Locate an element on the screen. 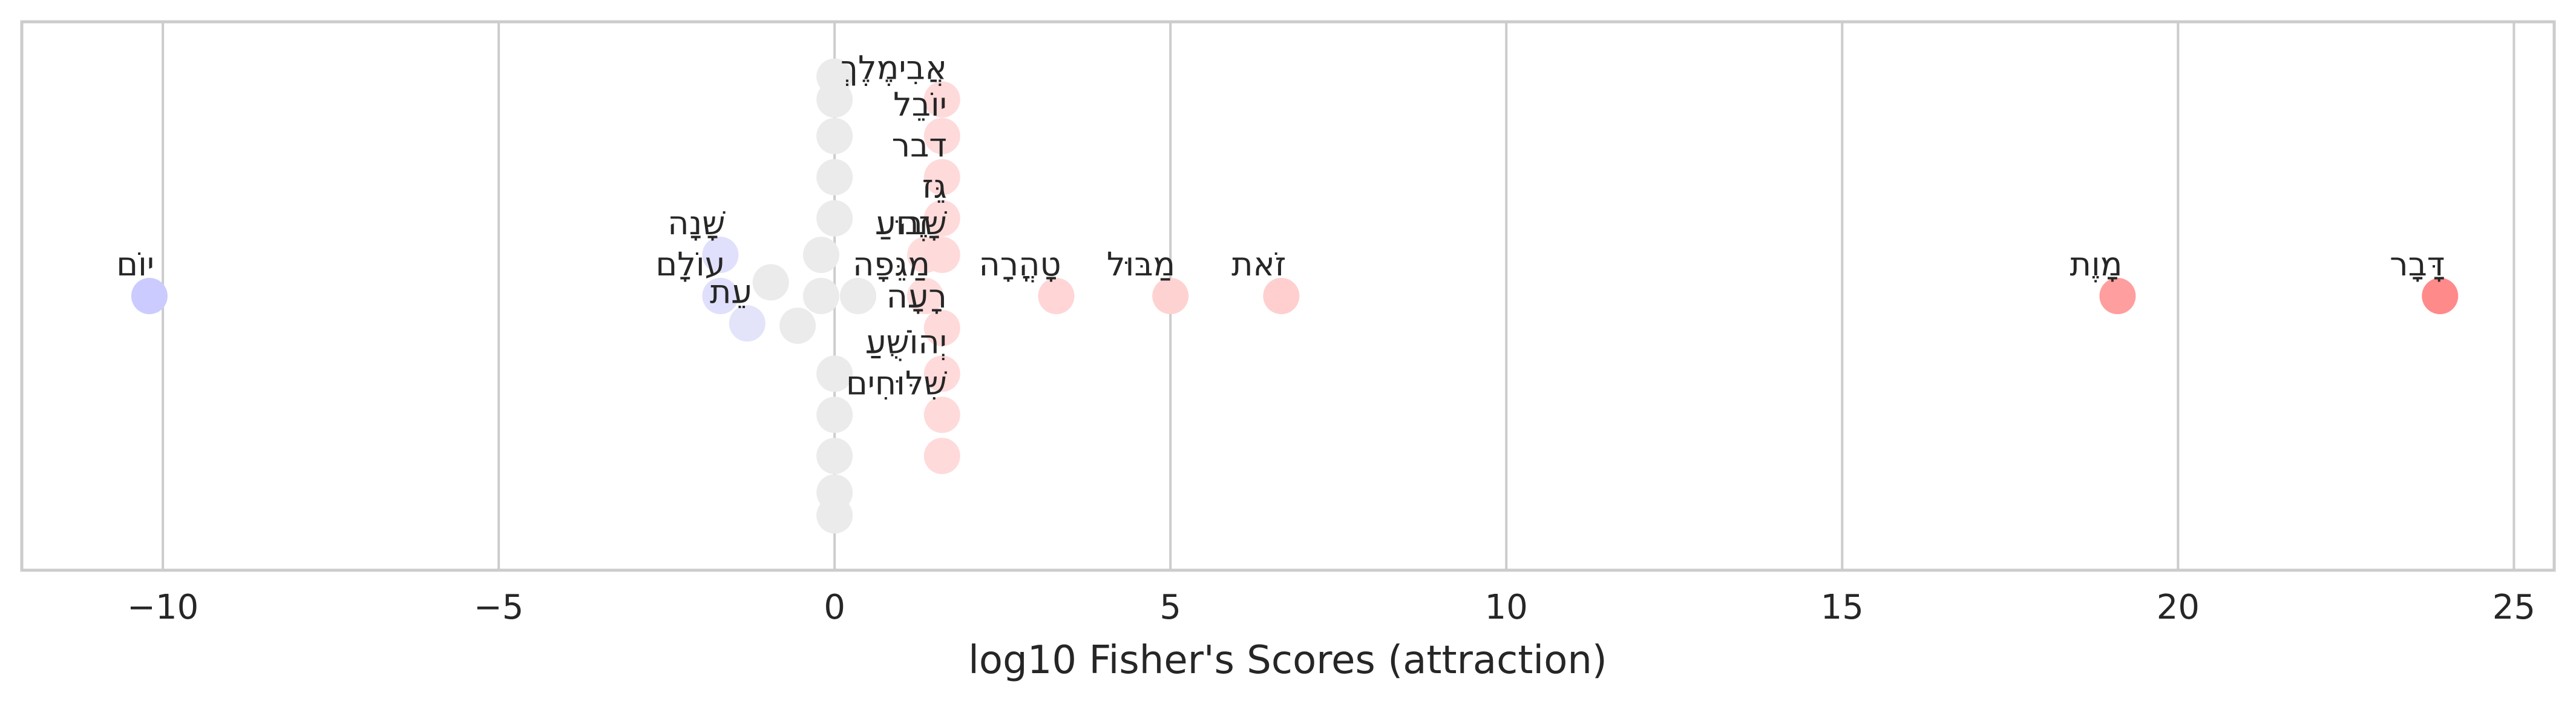 This screenshot has width=2576, height=704. point-label: מַגֵּפָה is located at coordinates (891, 264).